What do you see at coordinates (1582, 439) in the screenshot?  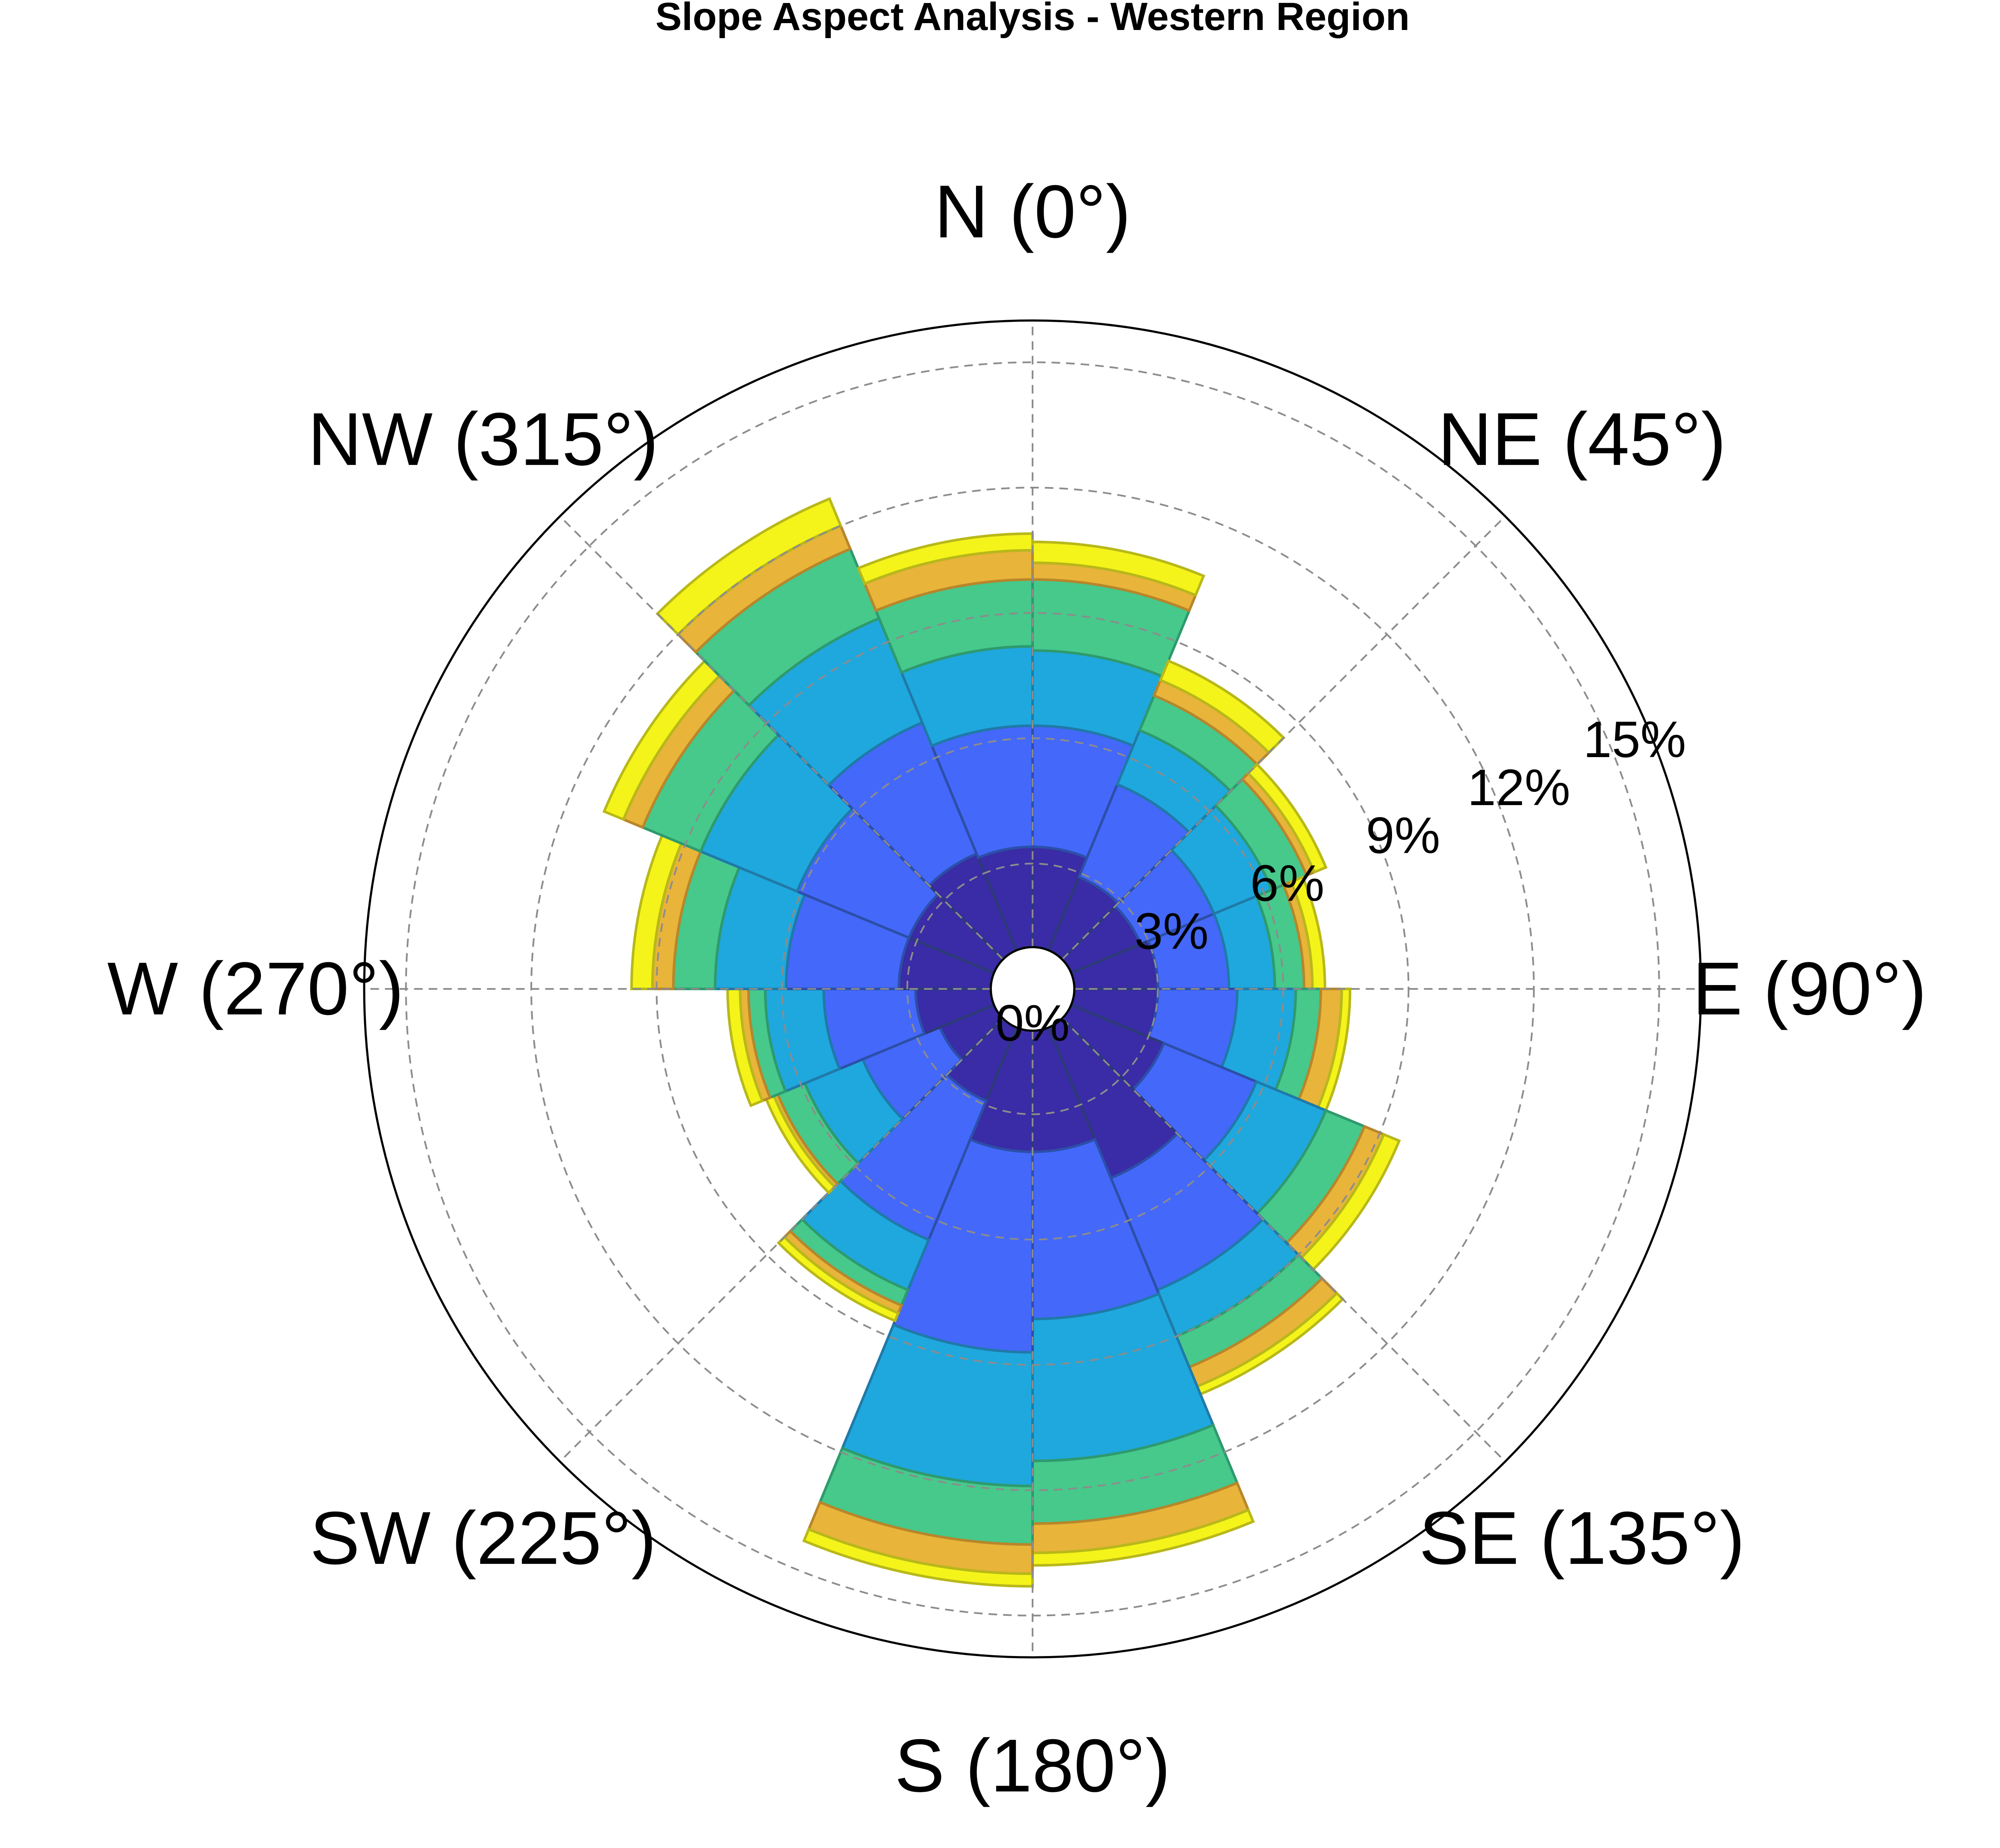 I see `direction-label-1: NE (45°)` at bounding box center [1582, 439].